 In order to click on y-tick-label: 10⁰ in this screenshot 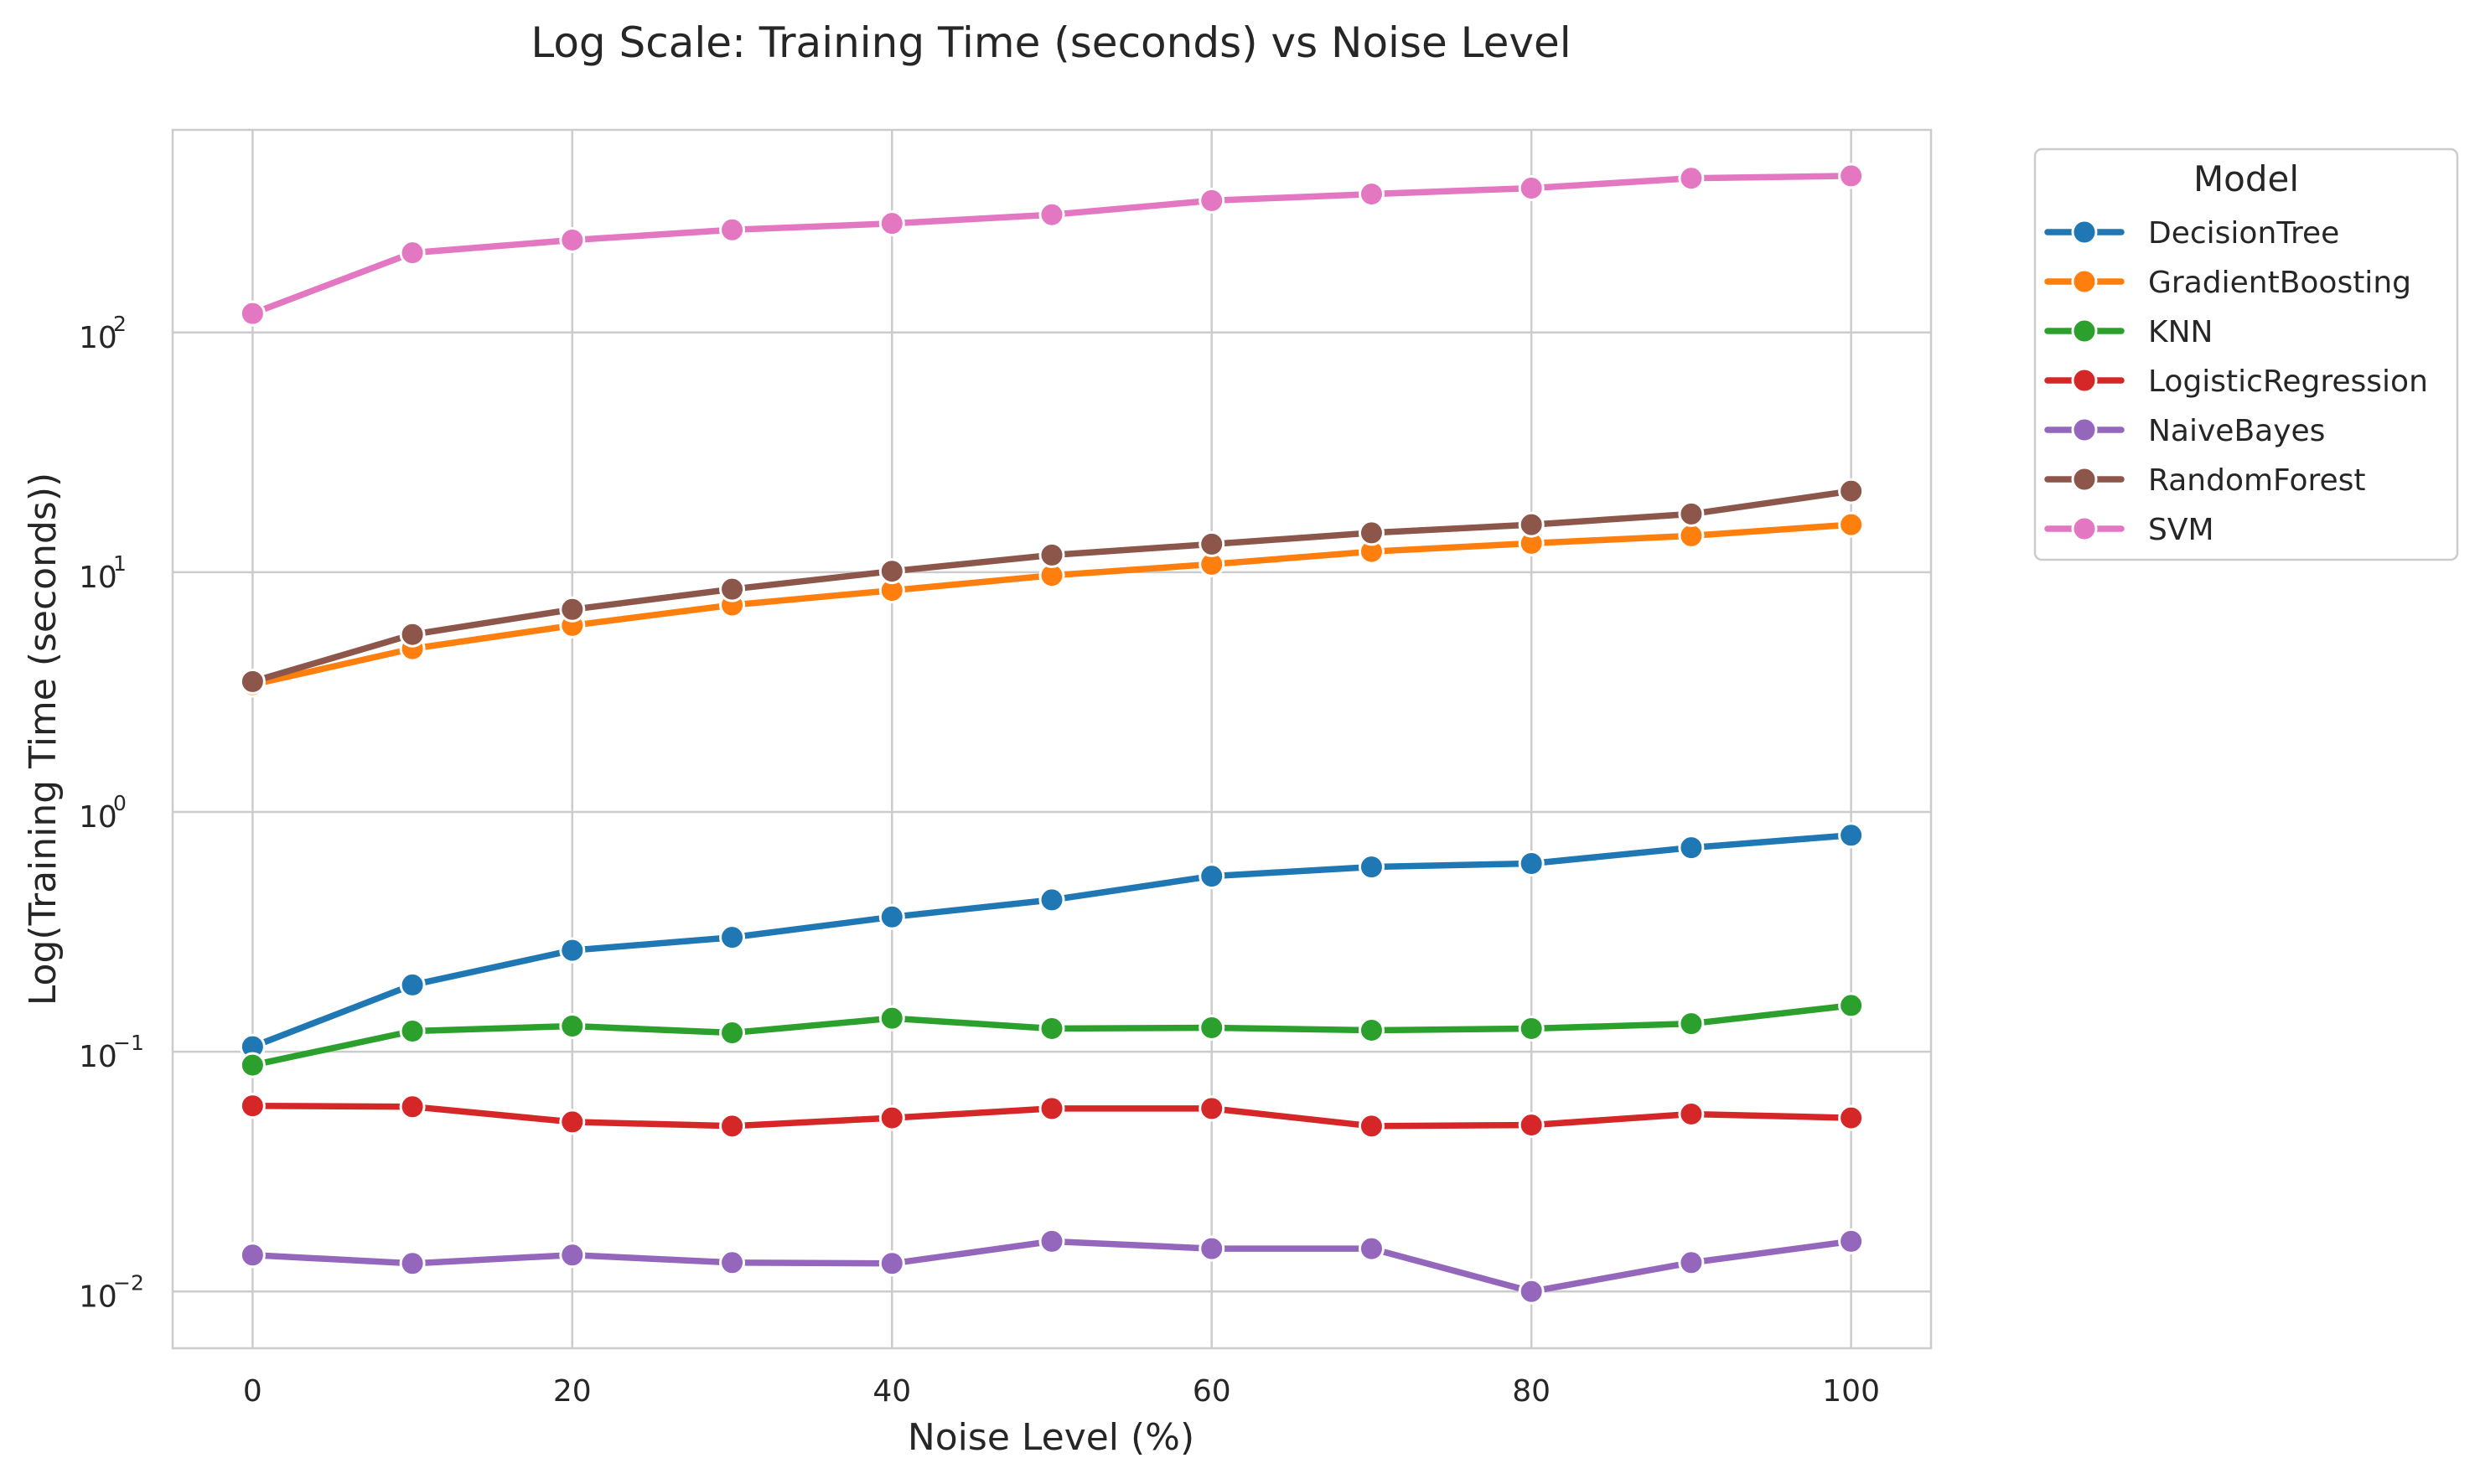, I will do `click(103, 813)`.